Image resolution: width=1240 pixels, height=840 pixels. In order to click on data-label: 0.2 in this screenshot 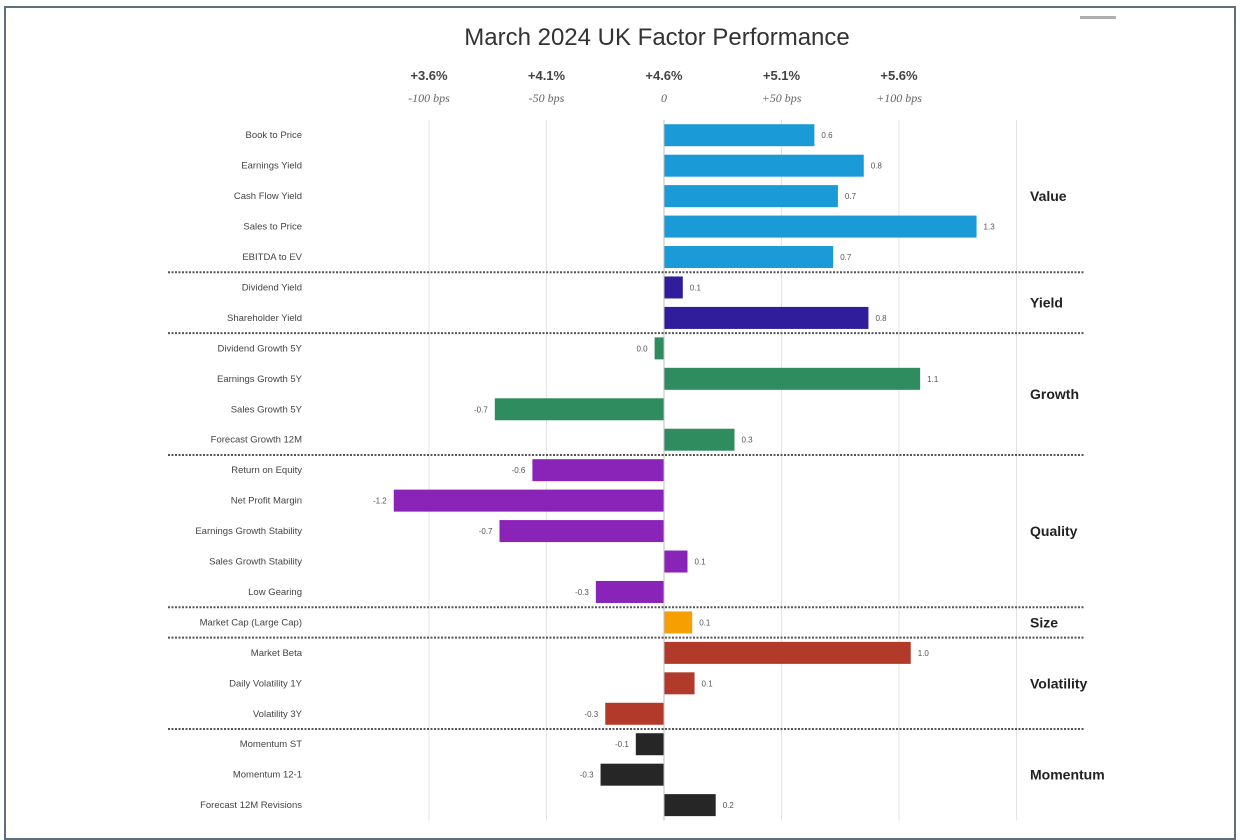, I will do `click(729, 805)`.